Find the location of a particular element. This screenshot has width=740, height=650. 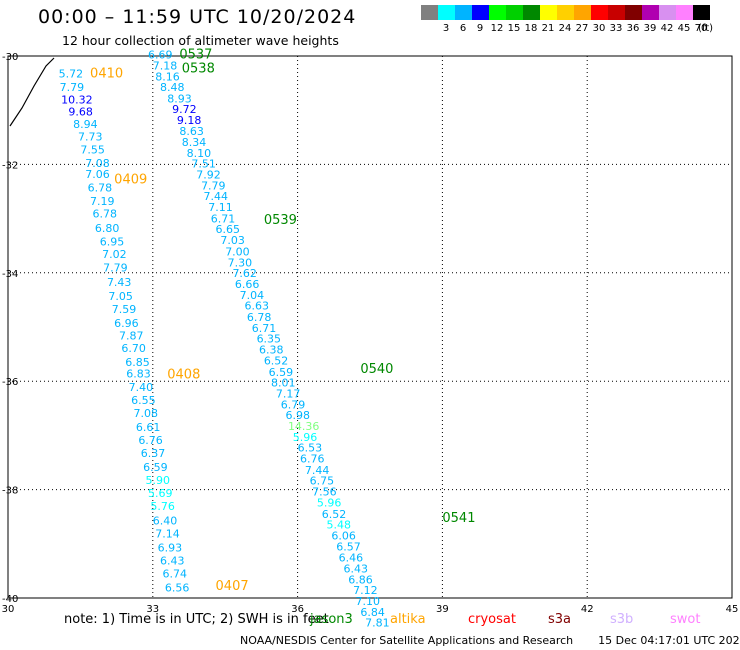

scale-label: 24 is located at coordinates (565, 28).